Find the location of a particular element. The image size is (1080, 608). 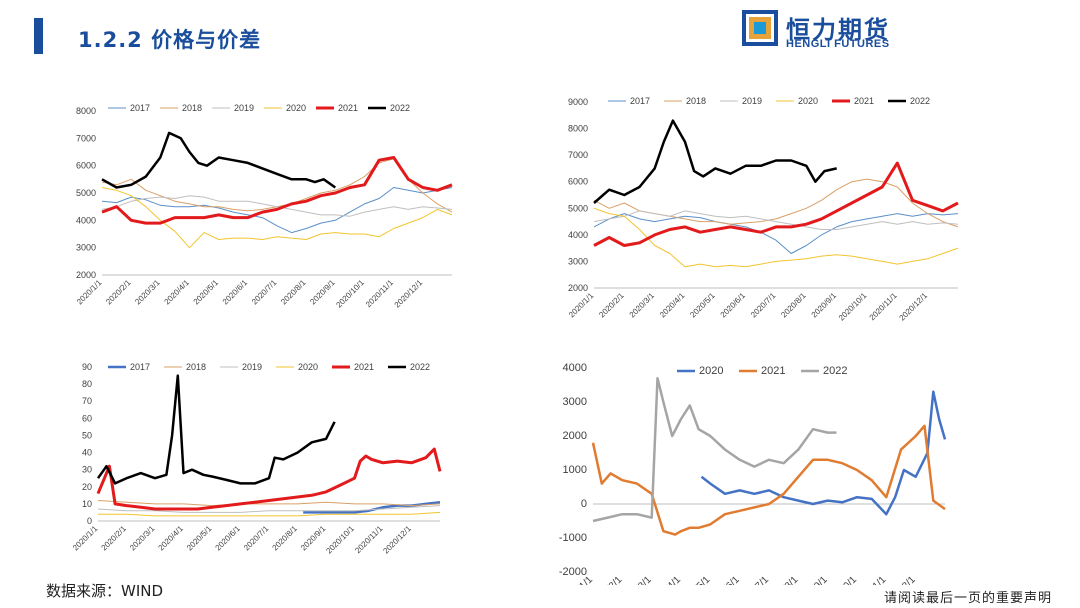

y-tick-label: 20 is located at coordinates (87, 487).